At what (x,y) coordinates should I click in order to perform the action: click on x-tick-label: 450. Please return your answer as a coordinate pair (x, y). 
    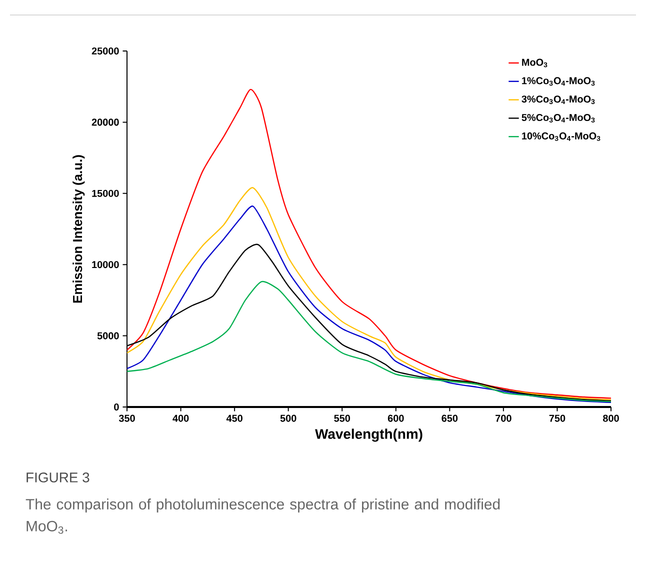
    Looking at the image, I should click on (234, 418).